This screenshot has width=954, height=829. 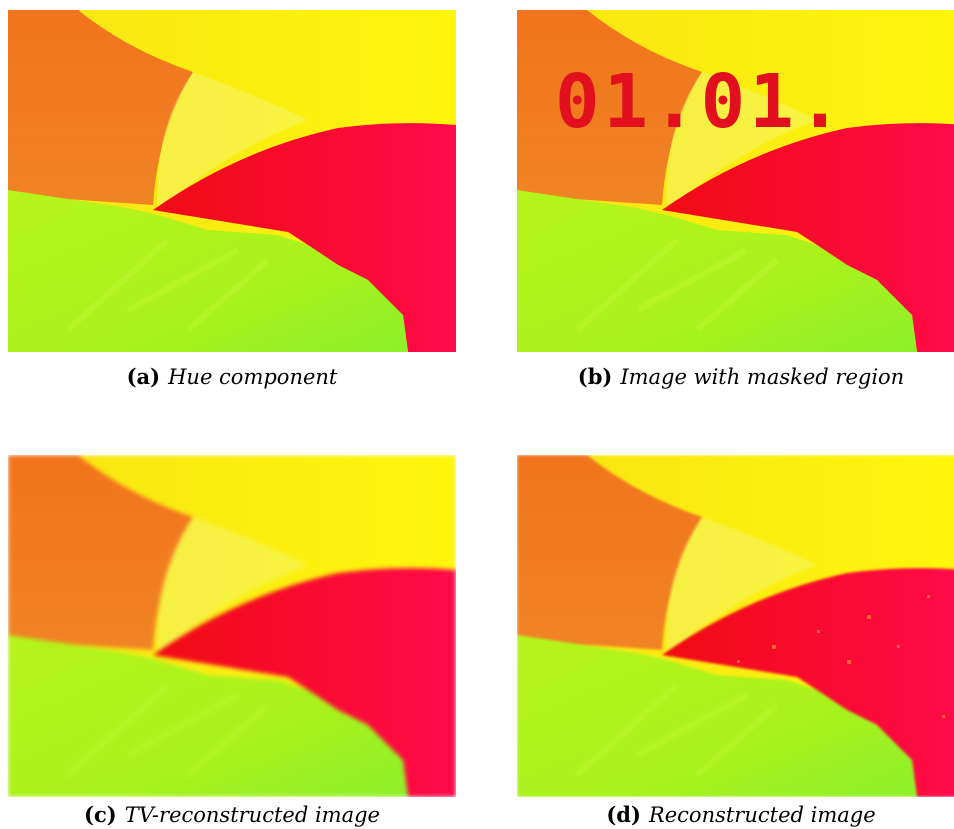 What do you see at coordinates (762, 815) in the screenshot?
I see `caption-d-text: Reconstructed image` at bounding box center [762, 815].